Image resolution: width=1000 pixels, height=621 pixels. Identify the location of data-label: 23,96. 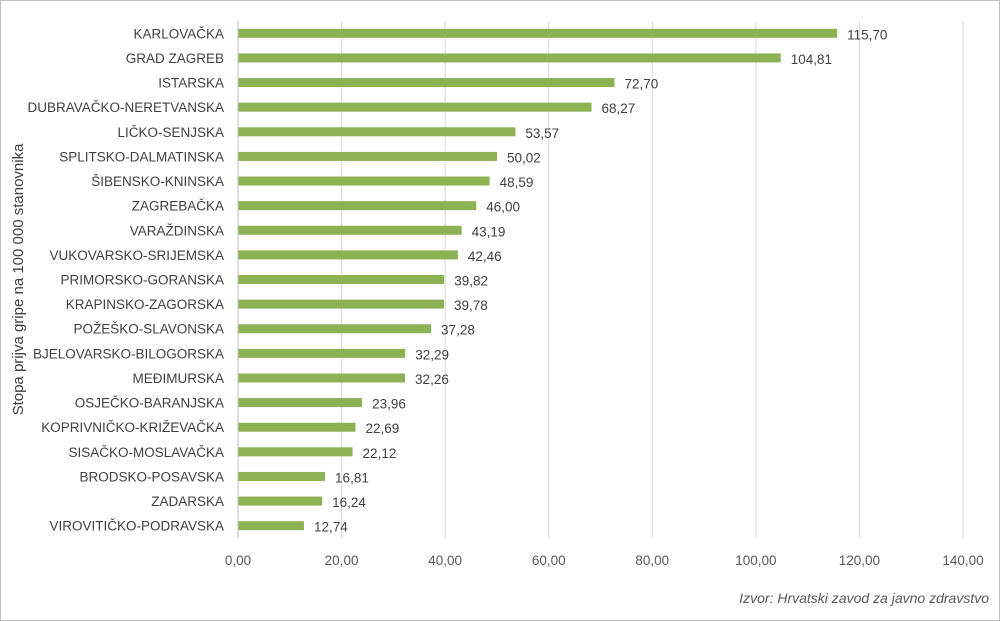
(389, 404).